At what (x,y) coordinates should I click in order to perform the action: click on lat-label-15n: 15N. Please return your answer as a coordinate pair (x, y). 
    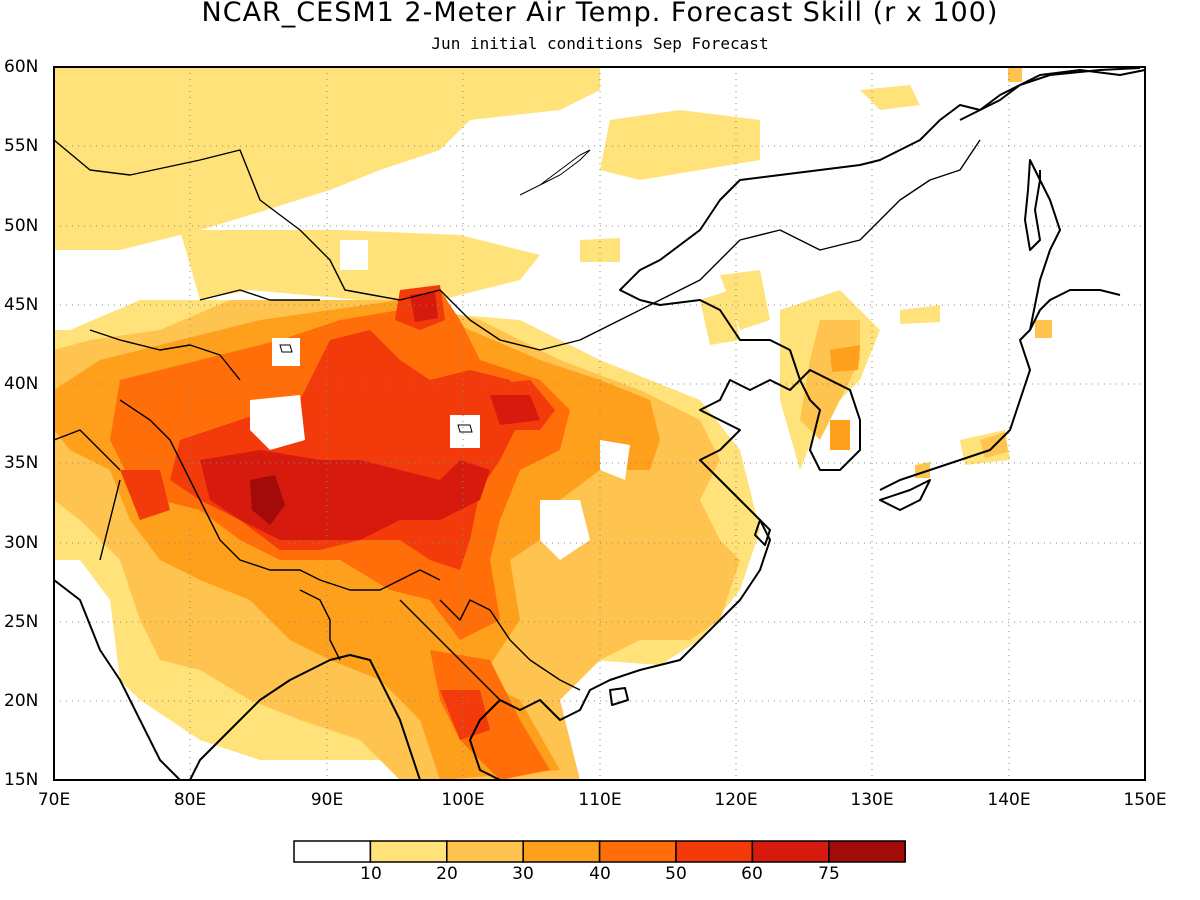
    Looking at the image, I should click on (21, 780).